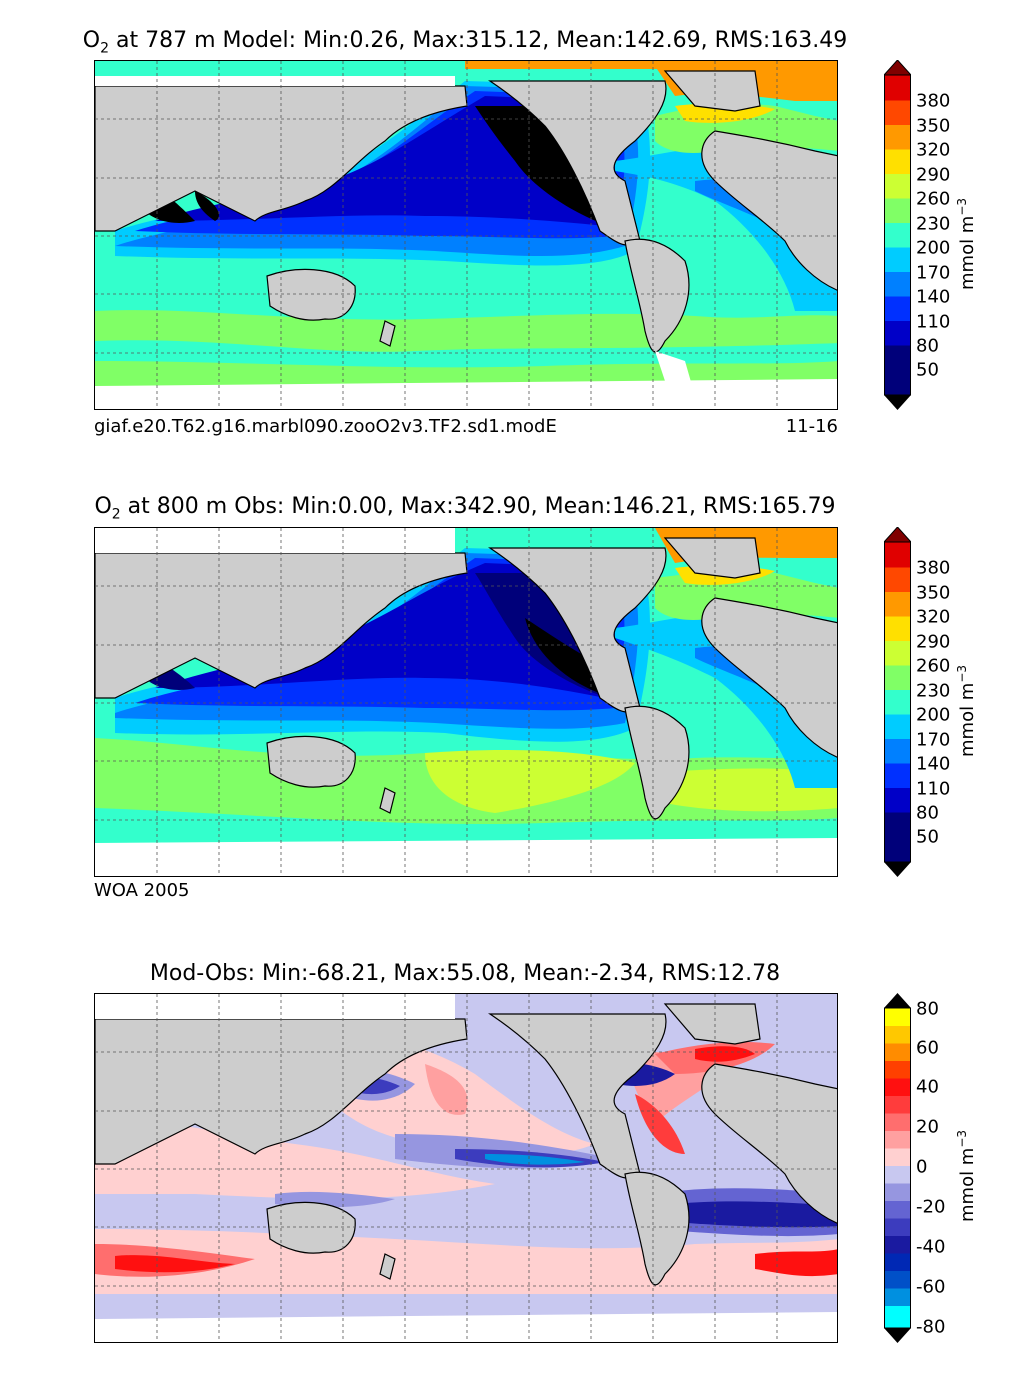  I want to click on obs-footer-left: WOA 2005, so click(142, 890).